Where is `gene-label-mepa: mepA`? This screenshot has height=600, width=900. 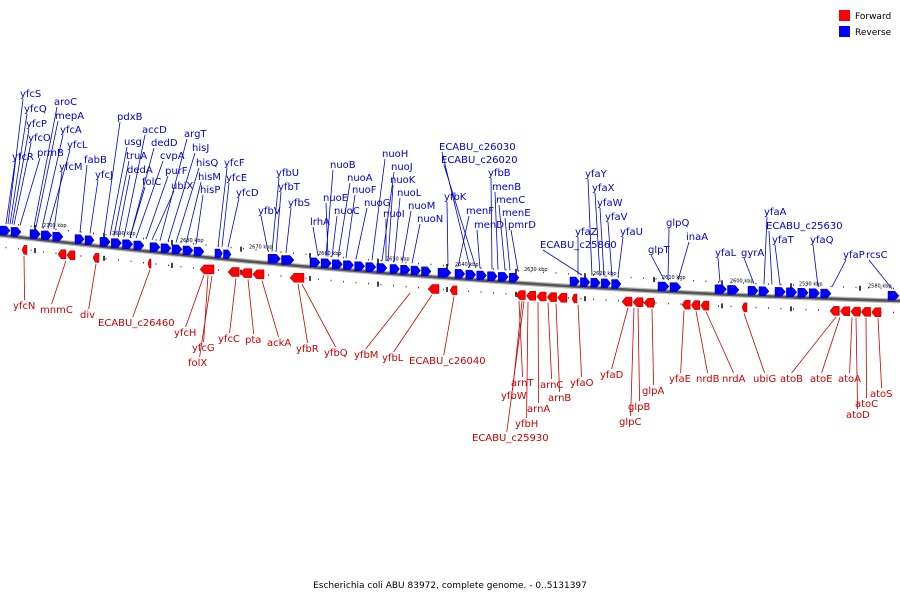
gene-label-mepa: mepA is located at coordinates (69, 116).